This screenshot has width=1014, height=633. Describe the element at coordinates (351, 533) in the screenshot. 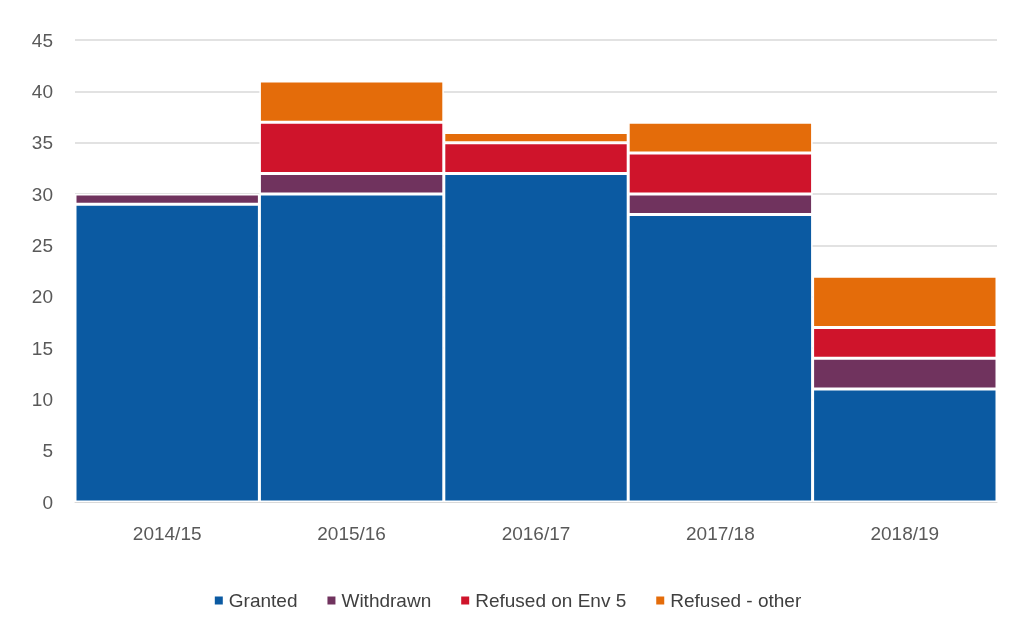

I see `x-tick-label: 2015/16` at that location.